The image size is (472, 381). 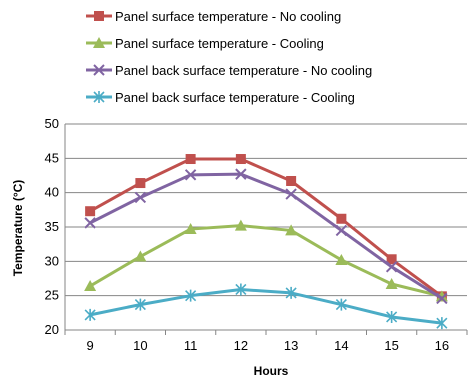 I want to click on y-tick-label: 35, so click(x=52, y=226).